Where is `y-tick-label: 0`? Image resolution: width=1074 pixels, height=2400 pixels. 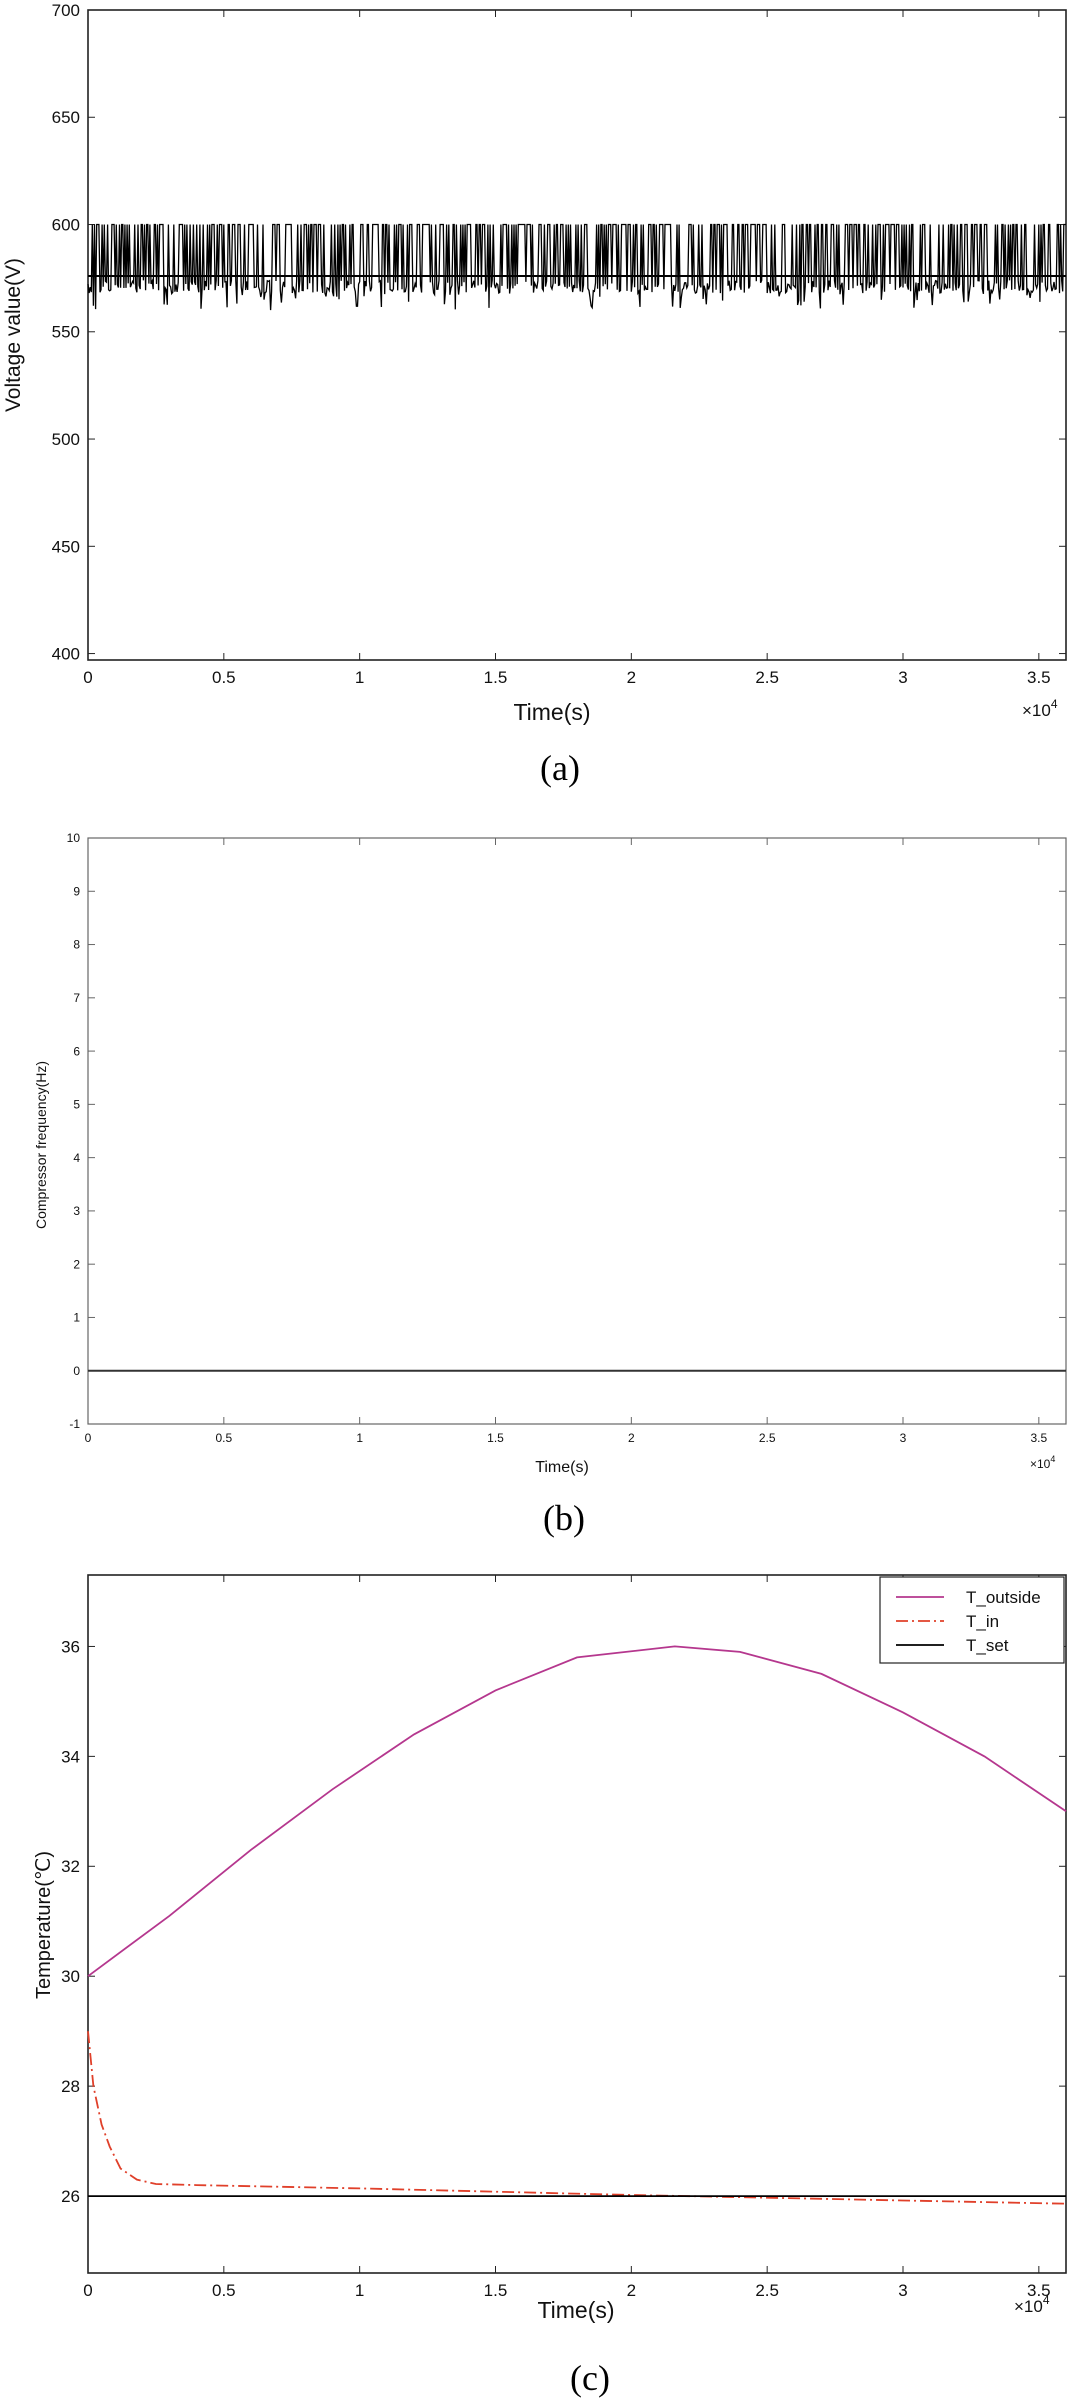 y-tick-label: 0 is located at coordinates (76, 1371).